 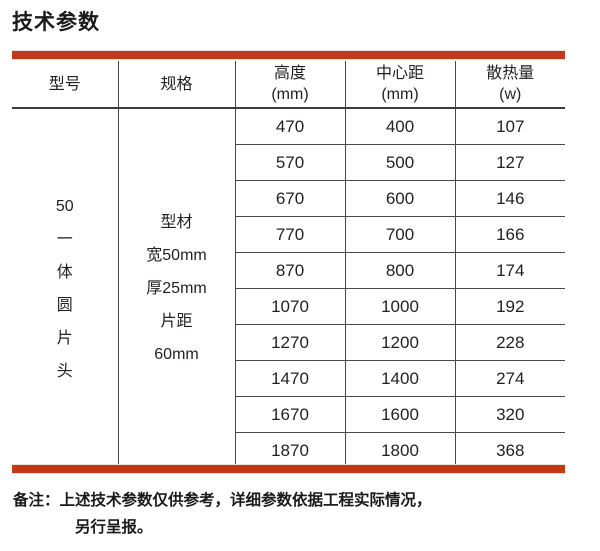 I want to click on table-row: 570 500 127, so click(x=288, y=162).